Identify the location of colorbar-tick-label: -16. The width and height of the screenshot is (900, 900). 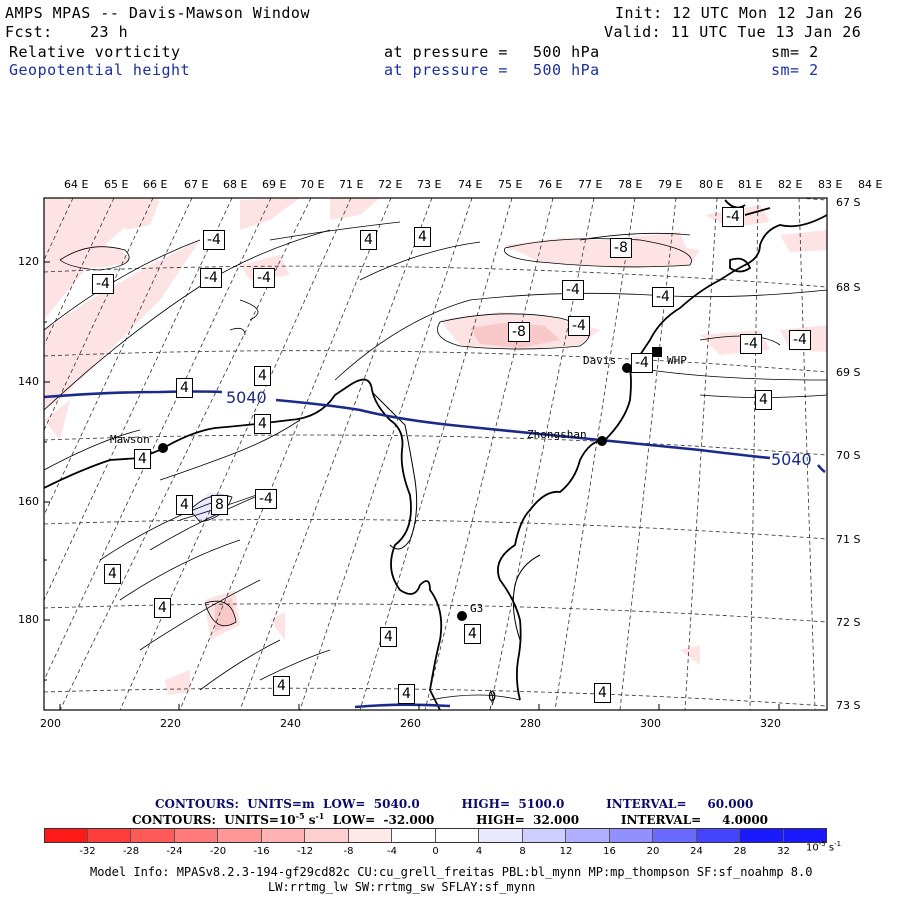
(261, 851).